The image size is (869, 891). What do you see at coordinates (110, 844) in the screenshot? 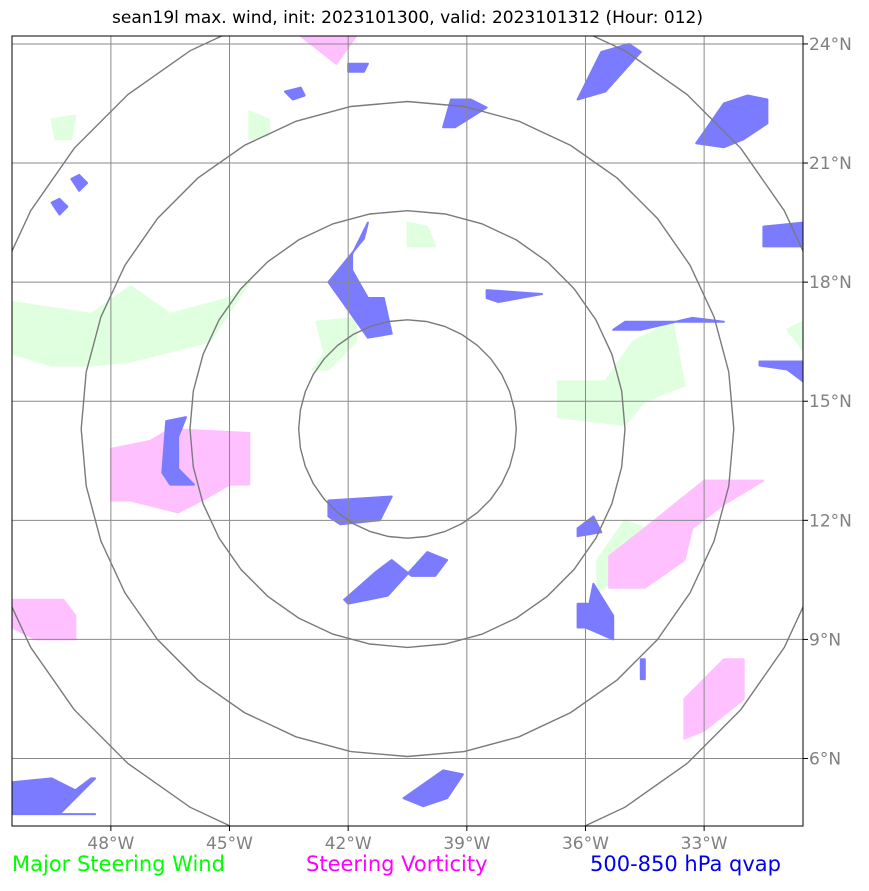
I see `lon-tick-label: 48°W` at bounding box center [110, 844].